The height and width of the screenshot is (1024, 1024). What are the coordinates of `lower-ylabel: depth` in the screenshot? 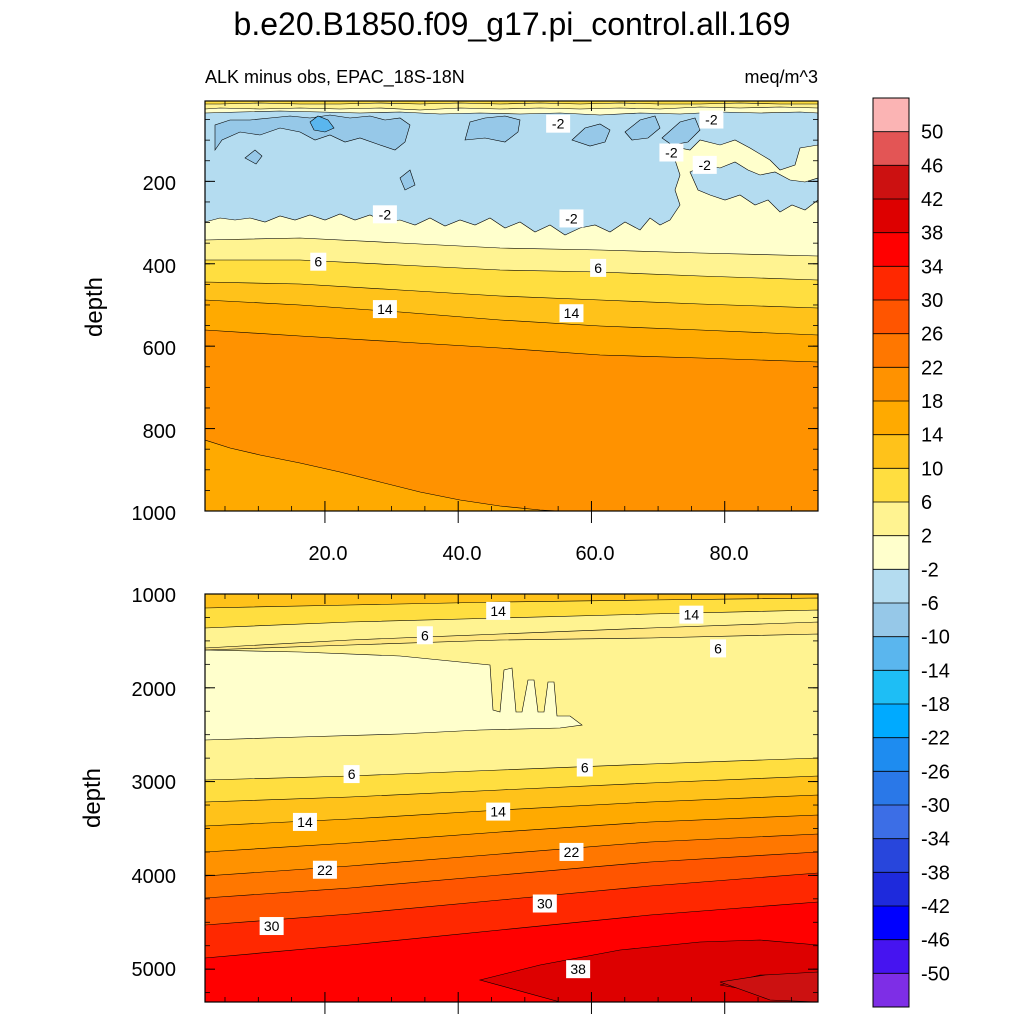 It's located at (92, 798).